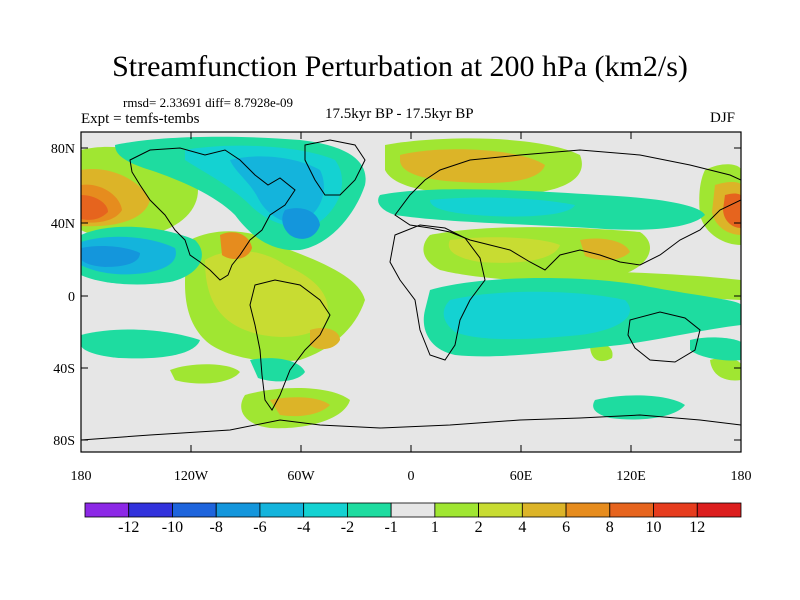 This screenshot has height=600, width=800. What do you see at coordinates (303, 527) in the screenshot?
I see `colorbar-label: -4` at bounding box center [303, 527].